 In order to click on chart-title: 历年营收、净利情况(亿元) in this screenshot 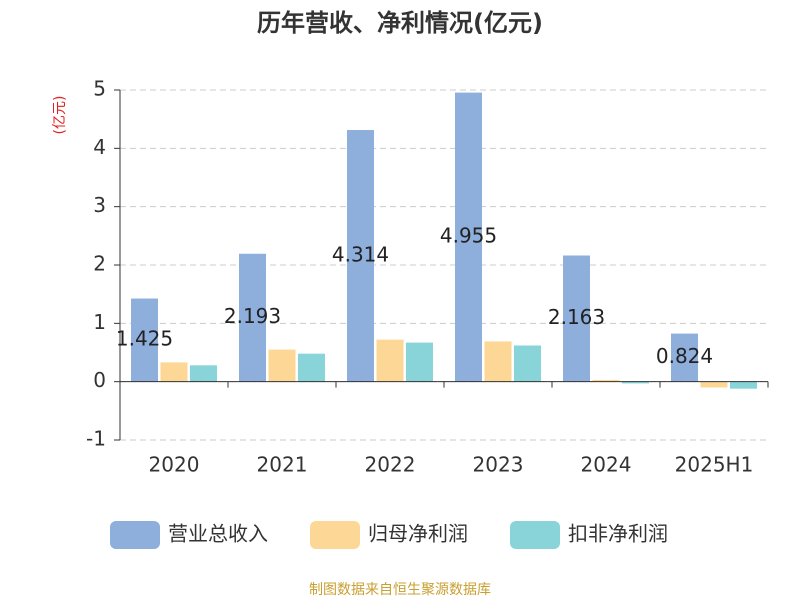, I will do `click(400, 23)`.